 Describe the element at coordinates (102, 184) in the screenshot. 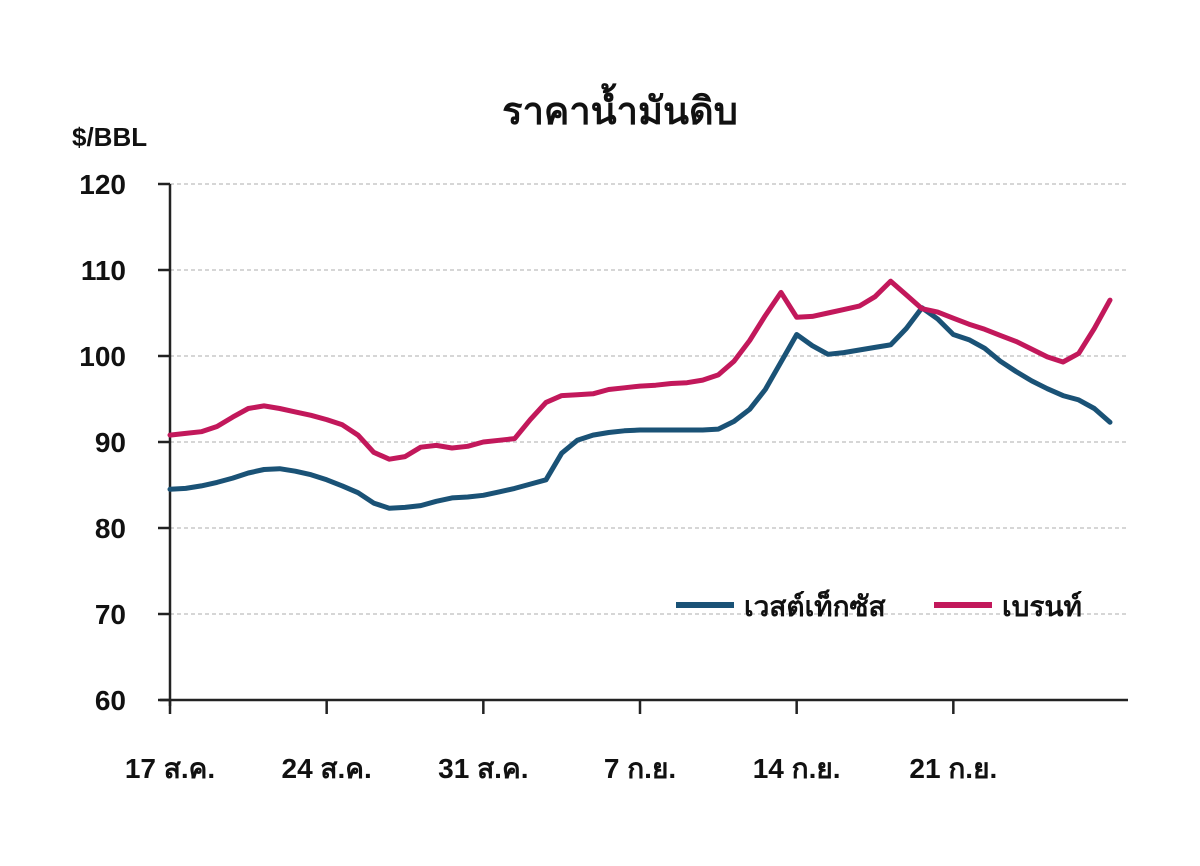

I see `y-tick-label-120: 120` at that location.